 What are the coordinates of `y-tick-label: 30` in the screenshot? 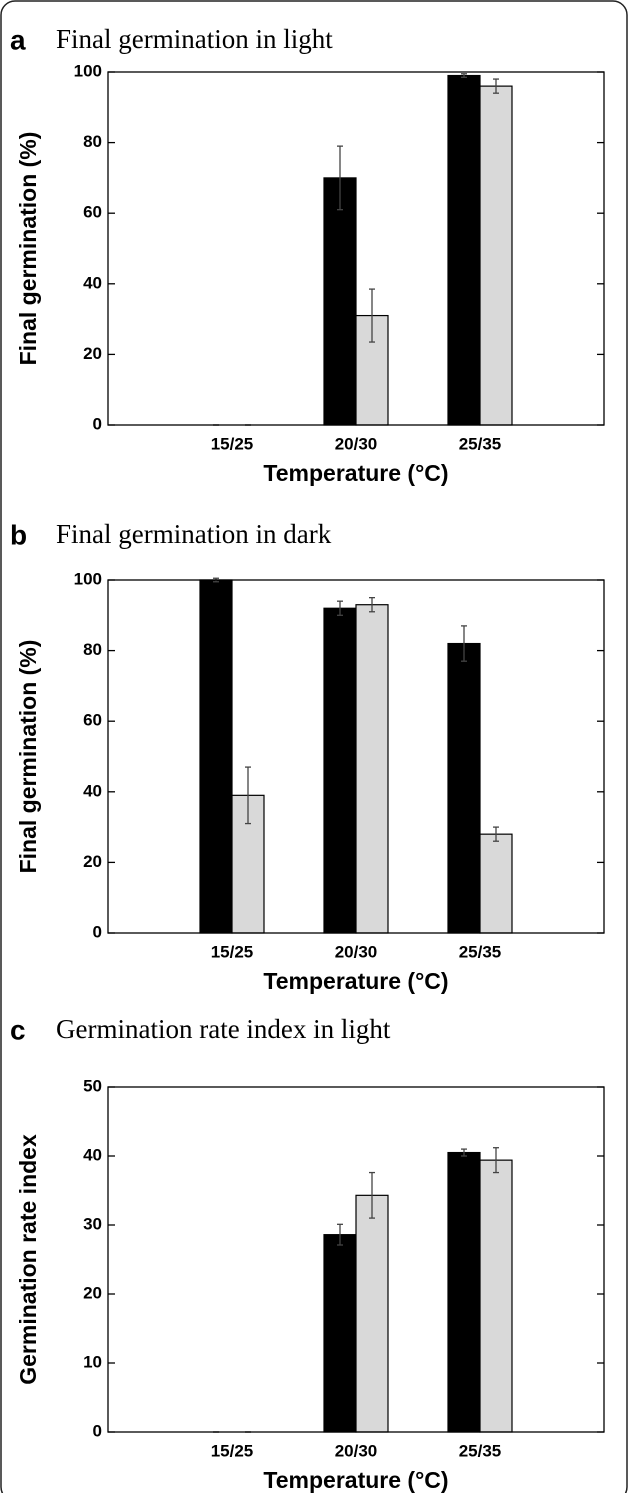 It's located at (92, 1223).